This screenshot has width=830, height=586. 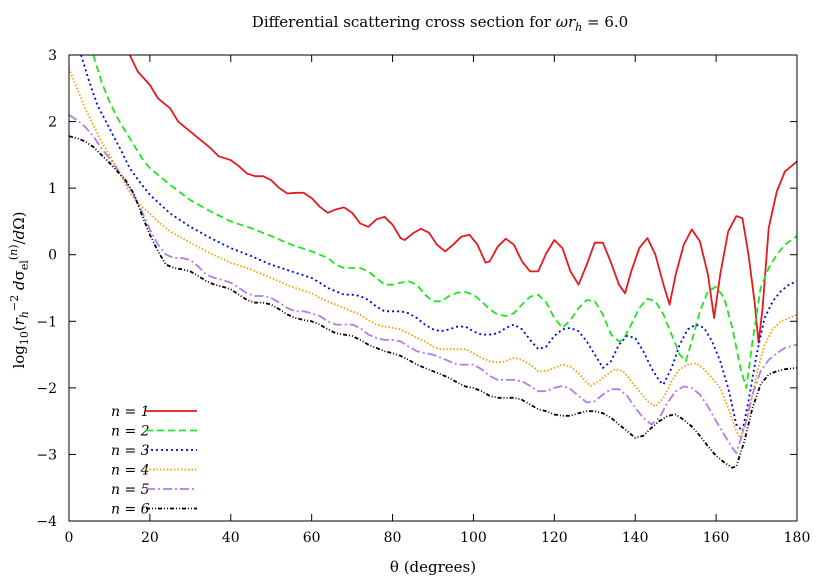 What do you see at coordinates (433, 567) in the screenshot?
I see `x-axis-label: θ (degrees)` at bounding box center [433, 567].